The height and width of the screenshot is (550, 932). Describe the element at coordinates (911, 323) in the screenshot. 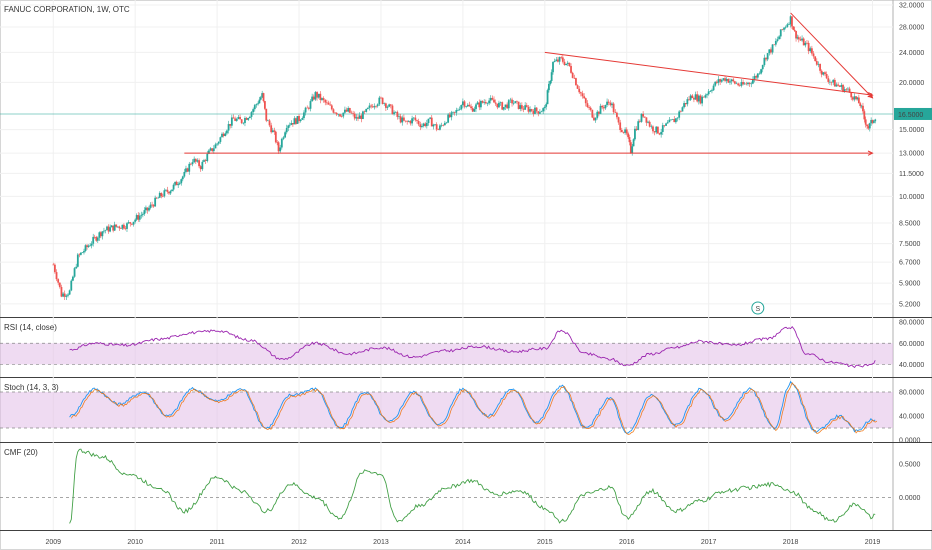

I see `indicator-0-tick-0: 80.0000` at that location.